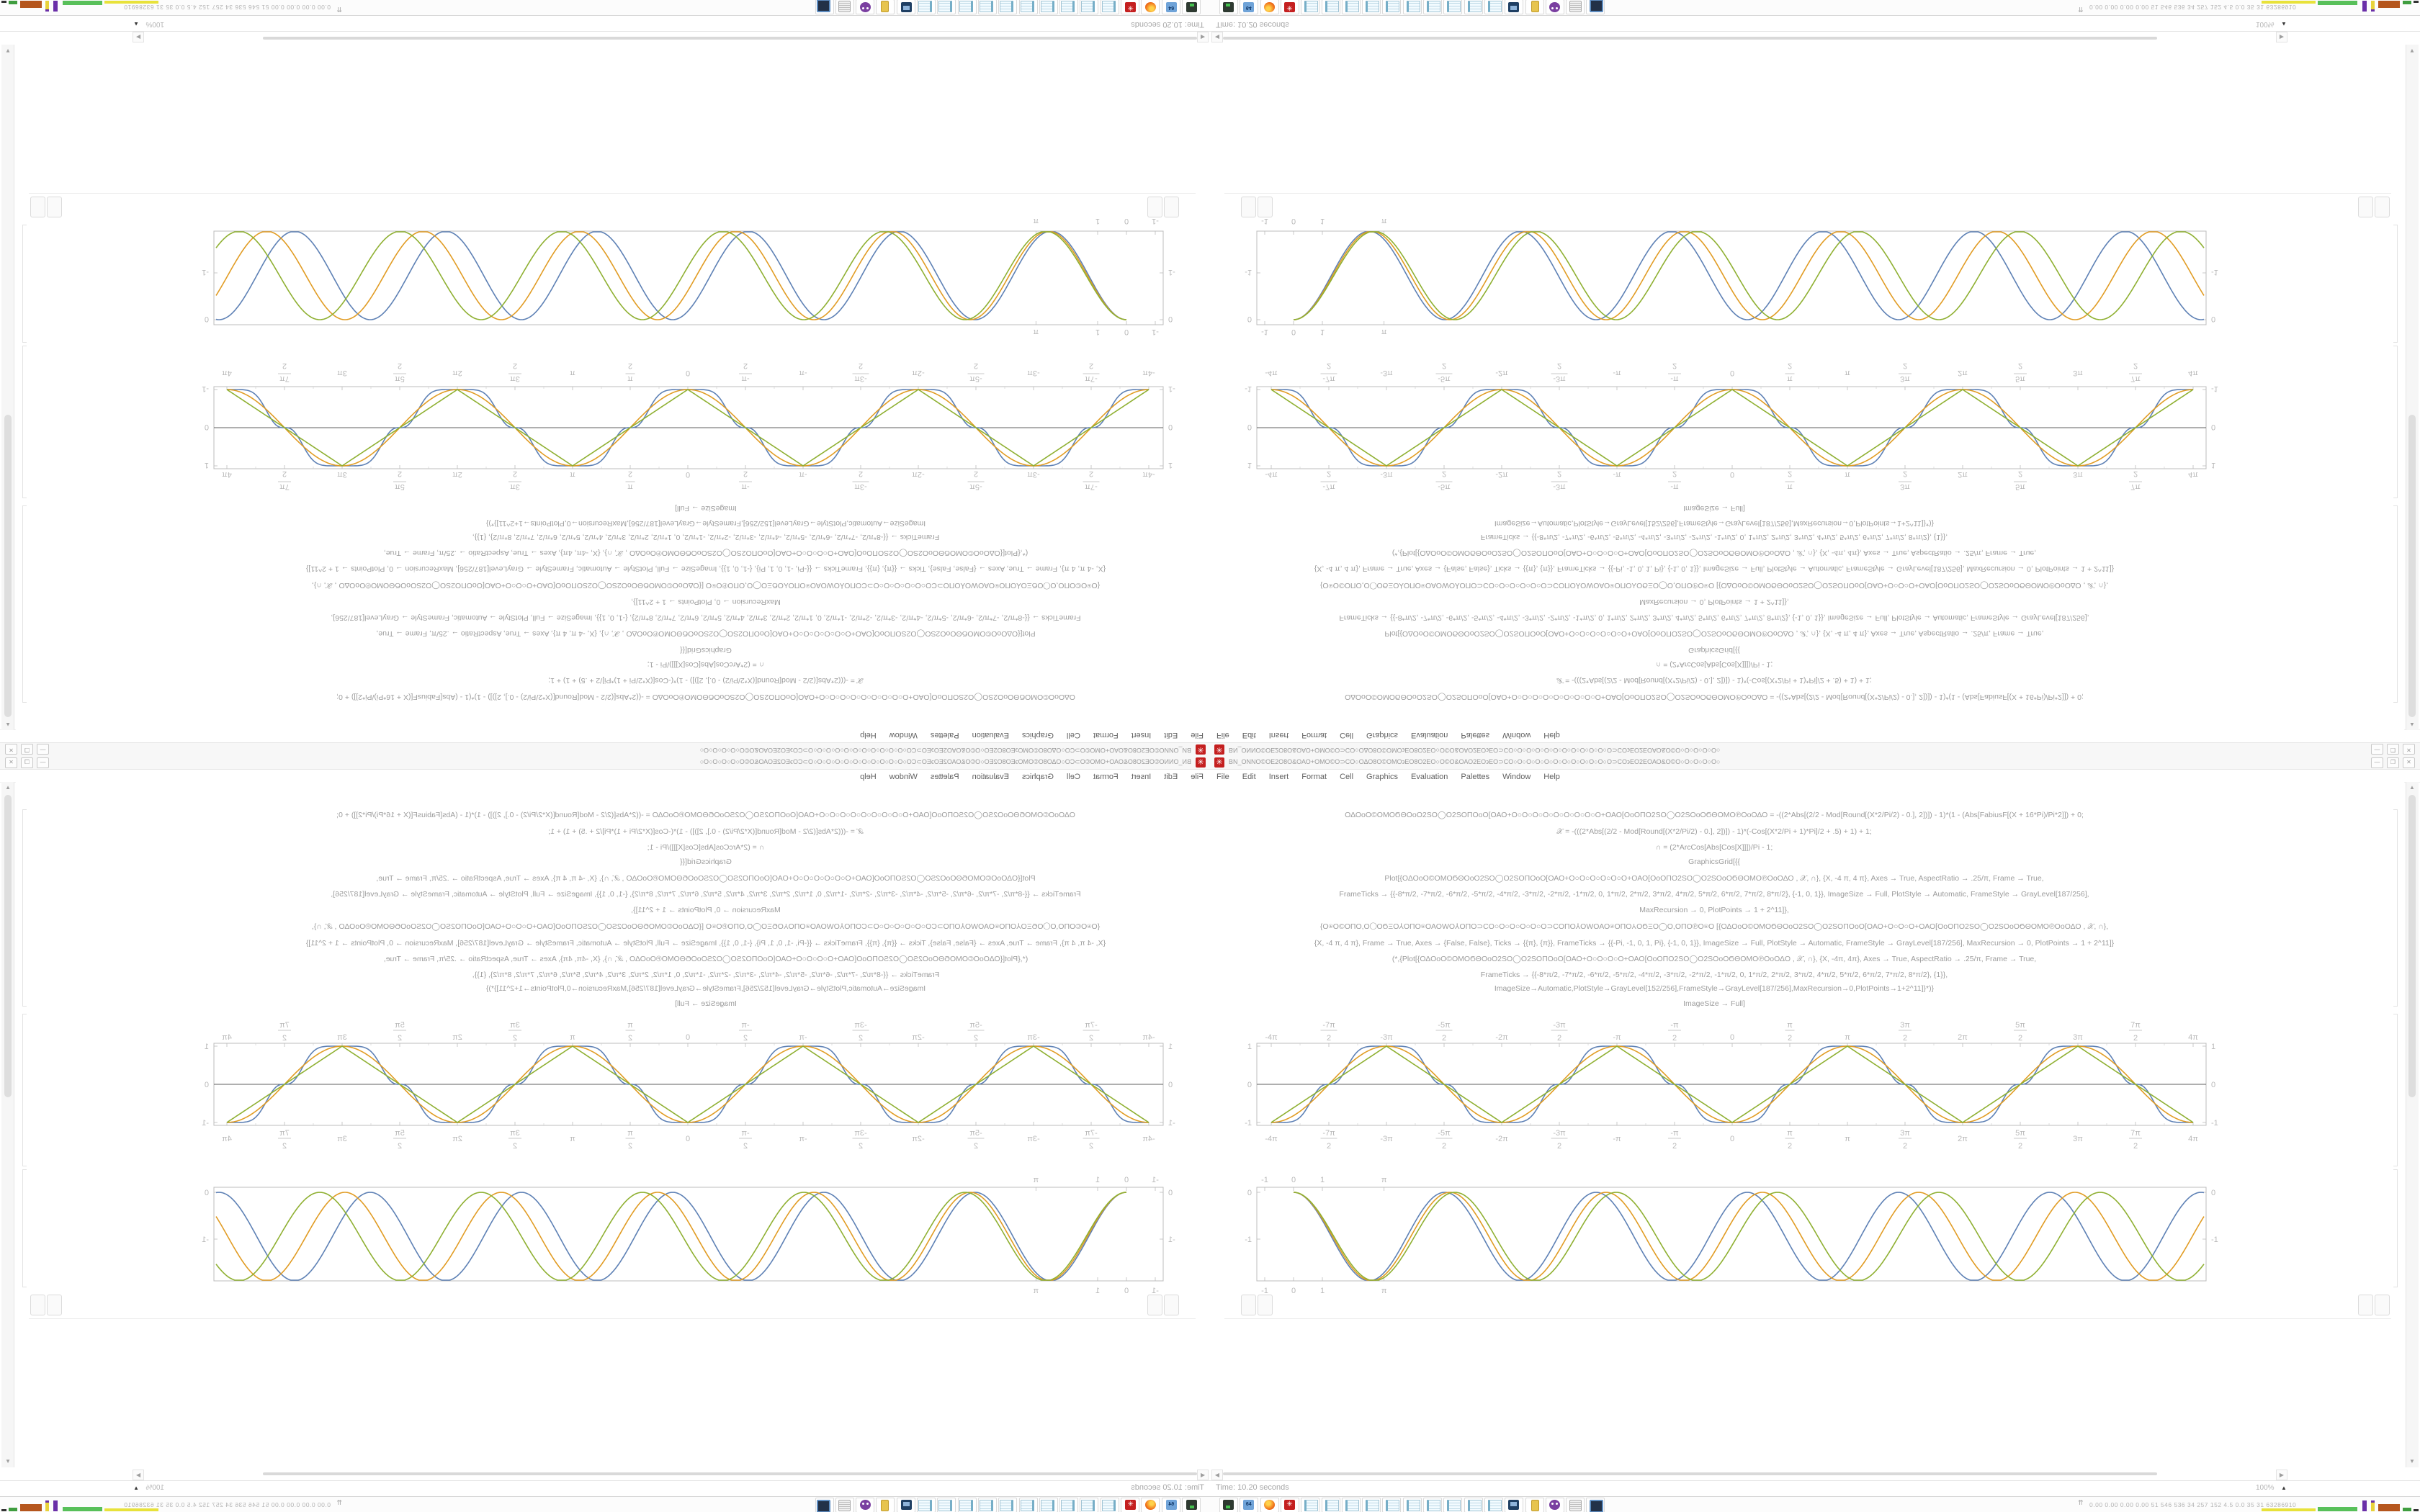 Image resolution: width=2420 pixels, height=1512 pixels. What do you see at coordinates (2393, 762) in the screenshot?
I see `restore-button: ❐` at bounding box center [2393, 762].